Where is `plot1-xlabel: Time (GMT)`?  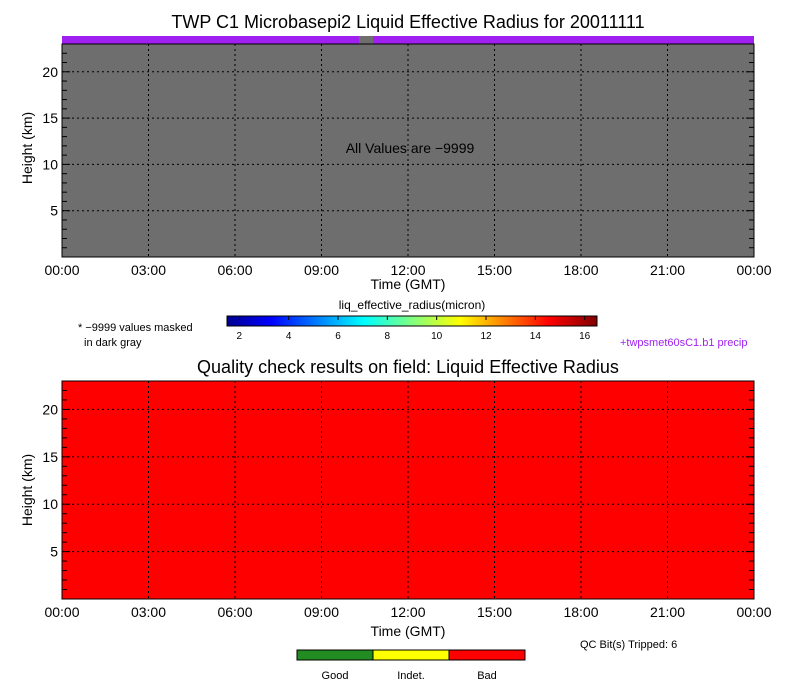
plot1-xlabel: Time (GMT) is located at coordinates (408, 284).